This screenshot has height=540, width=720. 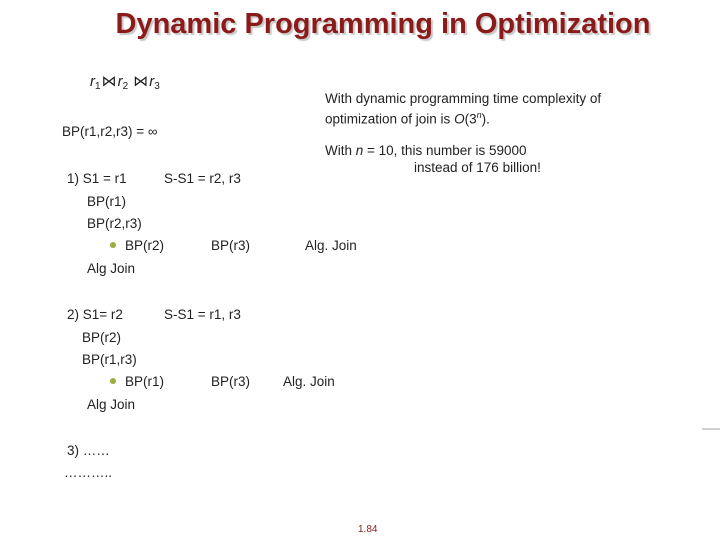 What do you see at coordinates (711, 429) in the screenshot?
I see `slide-edge-mark` at bounding box center [711, 429].